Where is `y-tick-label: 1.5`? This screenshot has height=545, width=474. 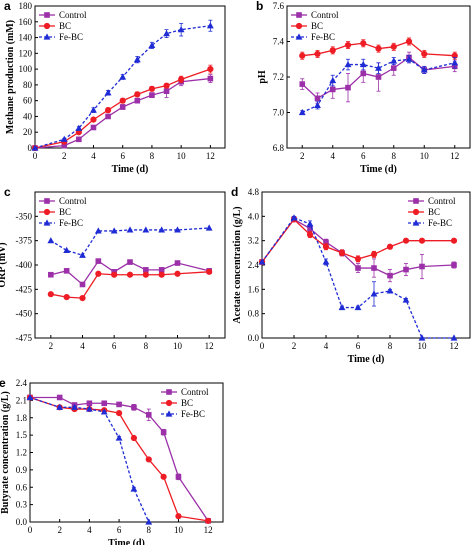 y-tick-label: 1.5 is located at coordinates (22, 435).